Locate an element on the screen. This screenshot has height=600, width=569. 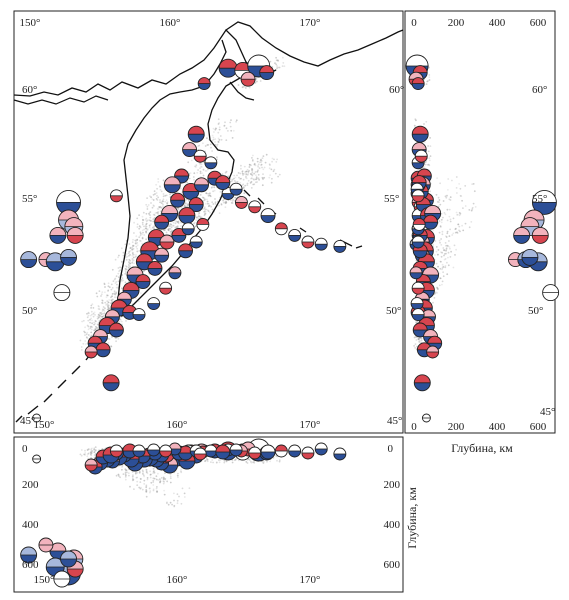
mechanism-outline is located at coordinates (241, 202).